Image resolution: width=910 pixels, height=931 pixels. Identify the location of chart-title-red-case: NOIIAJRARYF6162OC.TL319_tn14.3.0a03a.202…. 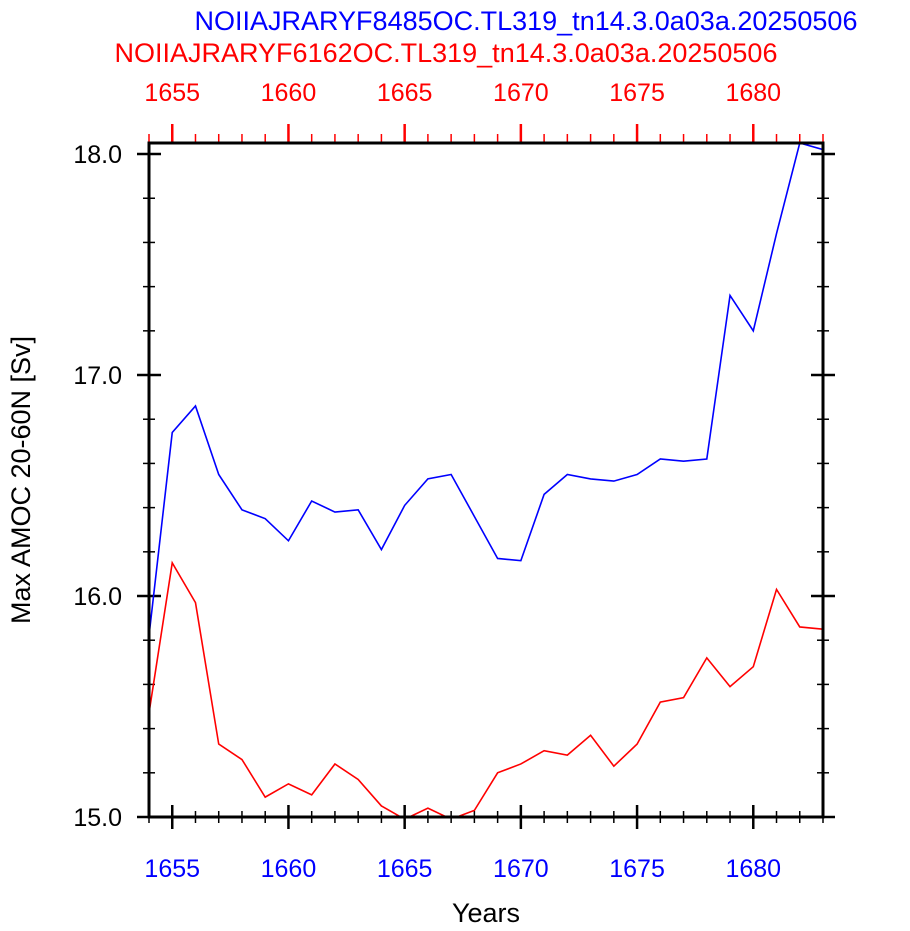
(446, 53).